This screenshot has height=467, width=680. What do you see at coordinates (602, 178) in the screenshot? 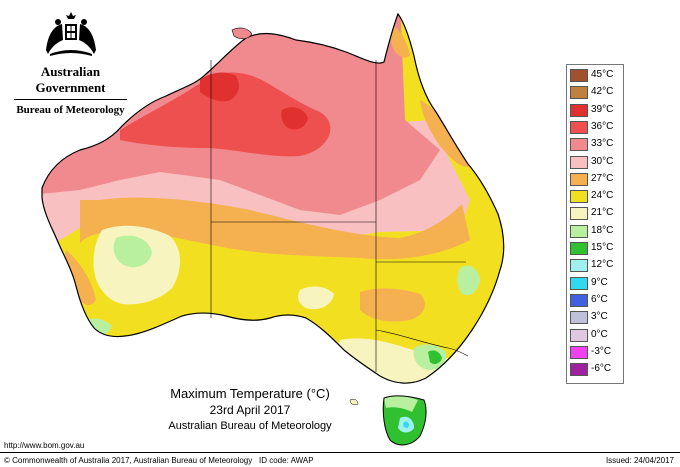
I see `legend-label: 27°C` at bounding box center [602, 178].